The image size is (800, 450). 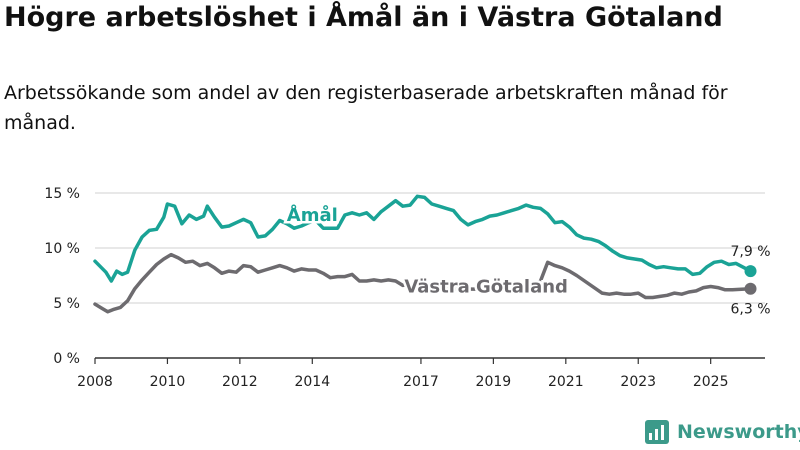 What do you see at coordinates (66, 359) in the screenshot?
I see `y-tick-label: 0 %` at bounding box center [66, 359].